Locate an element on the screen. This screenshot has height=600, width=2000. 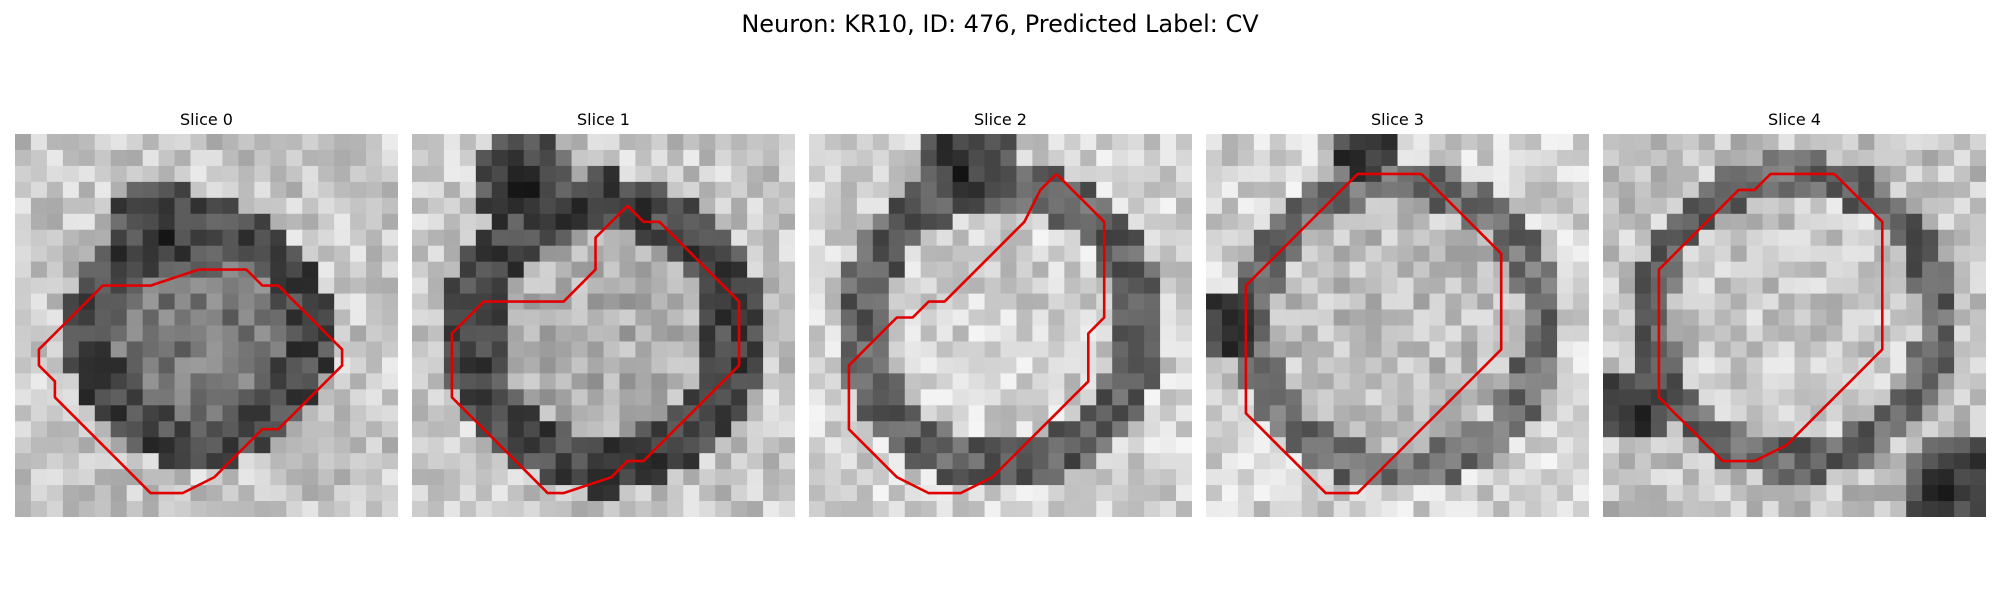
slice-0-svg is located at coordinates (206, 325).